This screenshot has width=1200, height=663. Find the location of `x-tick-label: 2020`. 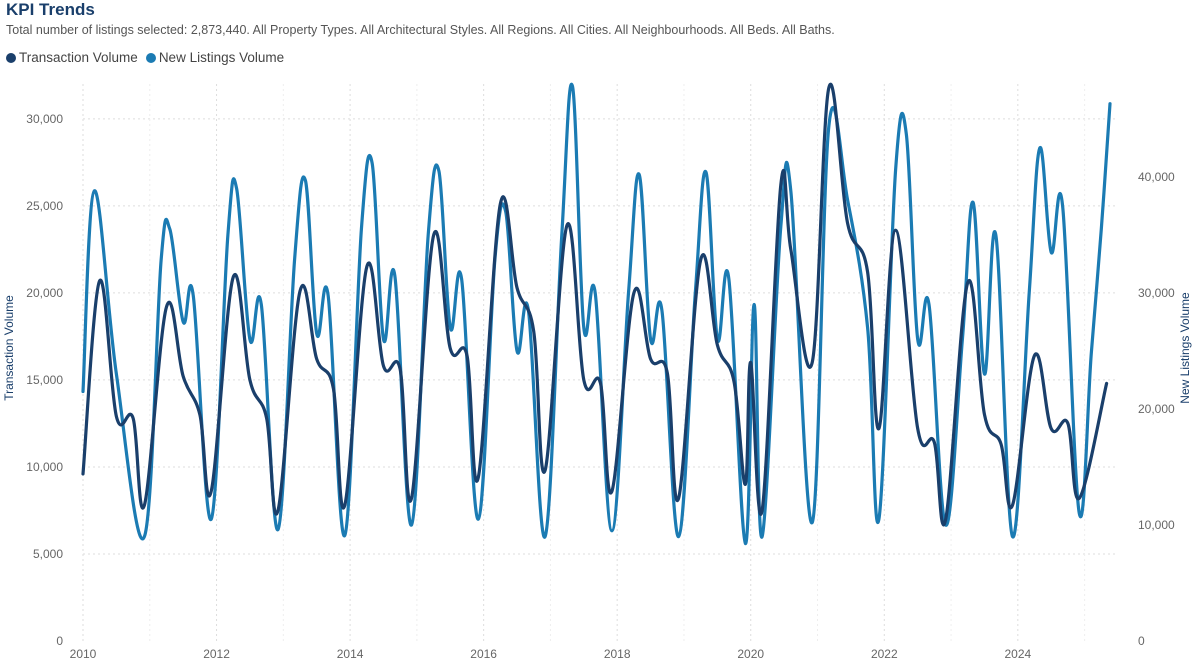

x-tick-label: 2020 is located at coordinates (750, 654).